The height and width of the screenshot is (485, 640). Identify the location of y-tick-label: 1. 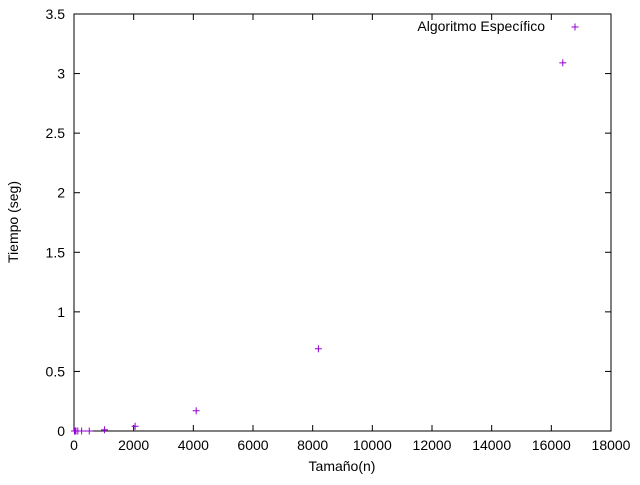
(61, 312).